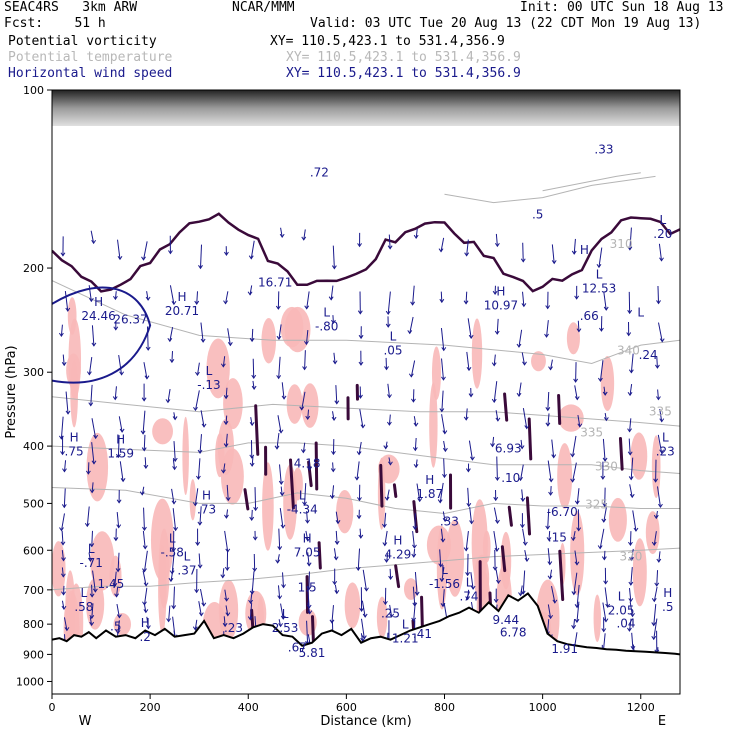 The image size is (740, 740). Describe the element at coordinates (206, 509) in the screenshot. I see `hl-value: .73` at that location.